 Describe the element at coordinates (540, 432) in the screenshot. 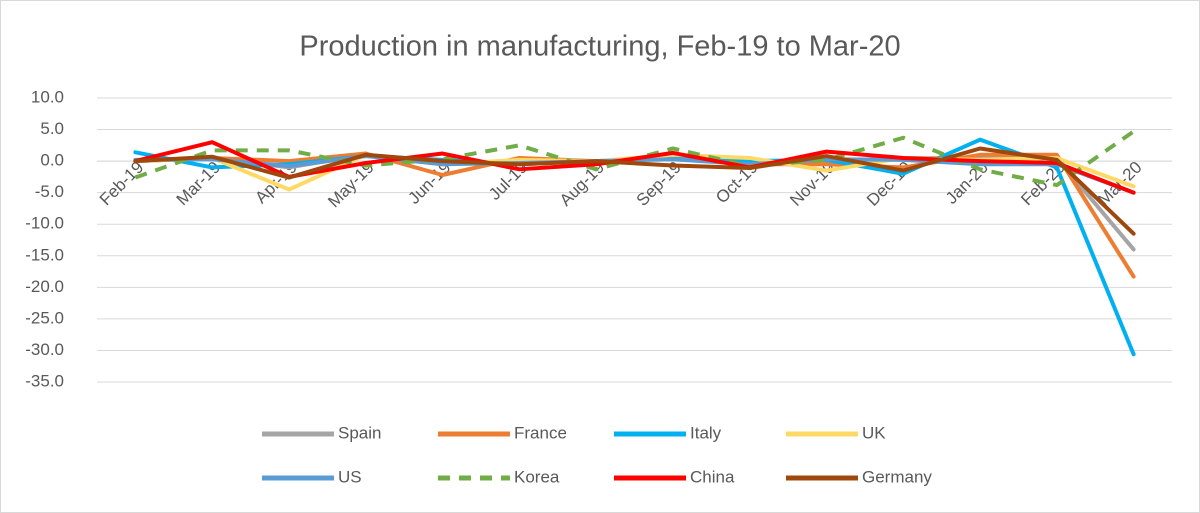

I see `legend-label: France` at that location.